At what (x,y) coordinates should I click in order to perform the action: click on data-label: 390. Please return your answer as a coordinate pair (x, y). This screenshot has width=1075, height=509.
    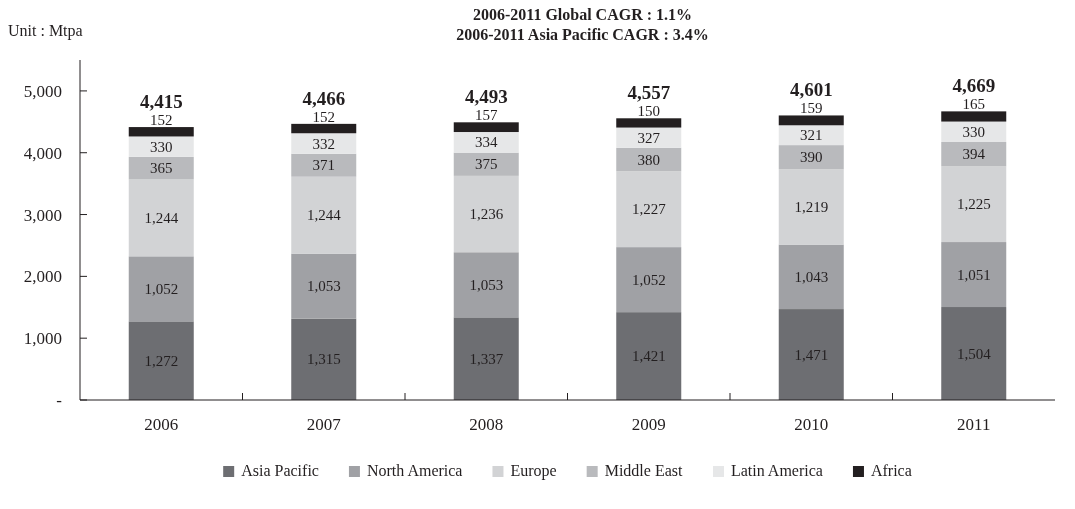
    Looking at the image, I should click on (811, 157).